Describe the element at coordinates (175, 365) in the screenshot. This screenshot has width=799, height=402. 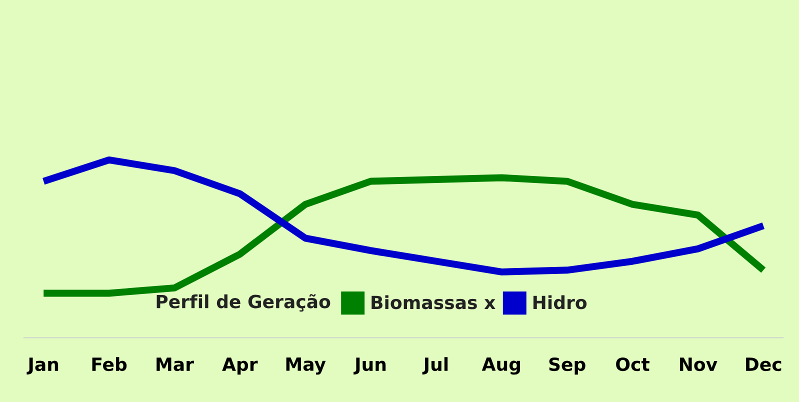
I see `x-tick-label: Mar` at that location.